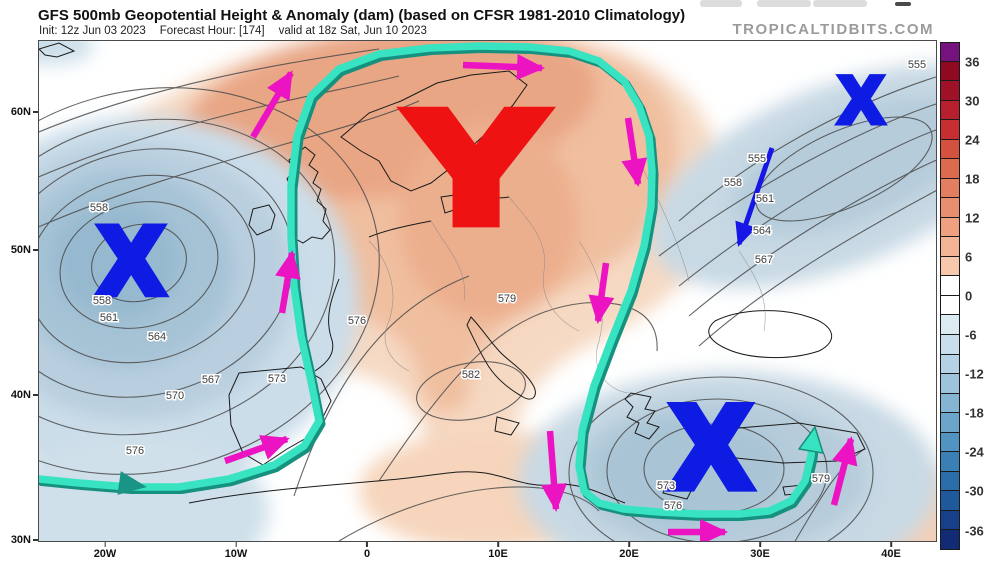 Image resolution: width=988 pixels, height=561 pixels. I want to click on forecast-hour: Forecast Hour: [174], so click(212, 31).